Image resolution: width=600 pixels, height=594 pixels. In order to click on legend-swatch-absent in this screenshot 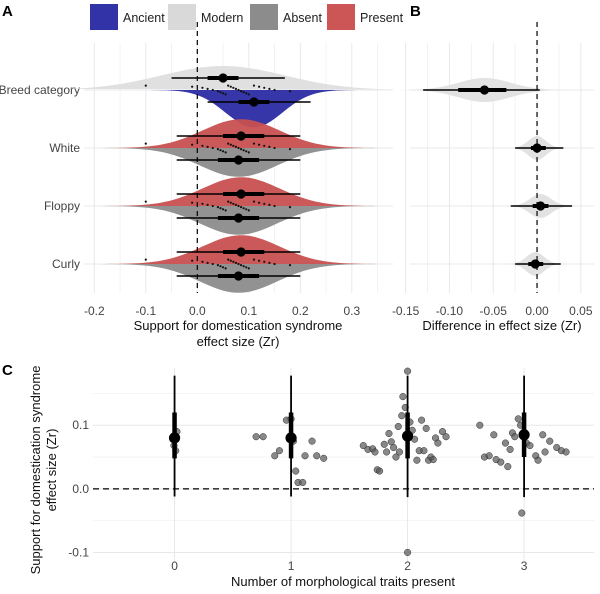, I will do `click(264, 17)`.